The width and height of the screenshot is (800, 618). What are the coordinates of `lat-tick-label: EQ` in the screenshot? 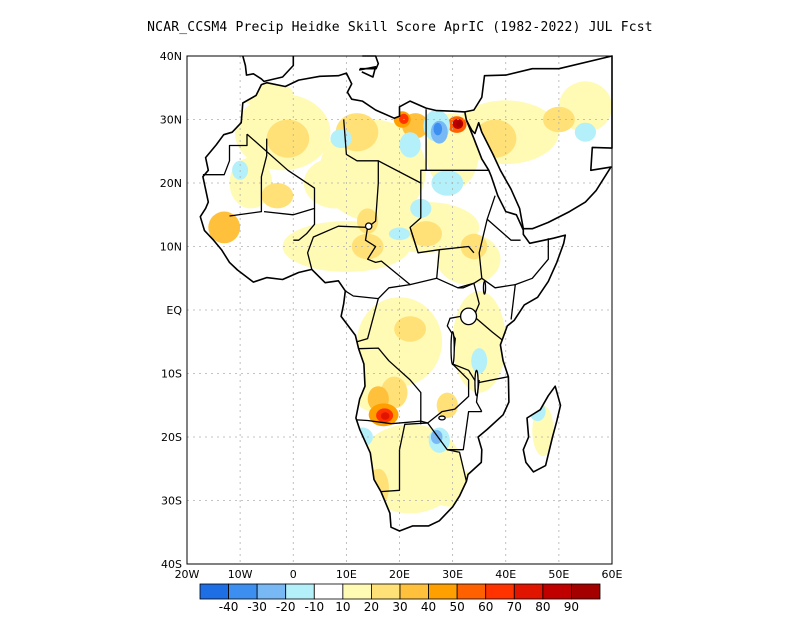 It's located at (174, 310).